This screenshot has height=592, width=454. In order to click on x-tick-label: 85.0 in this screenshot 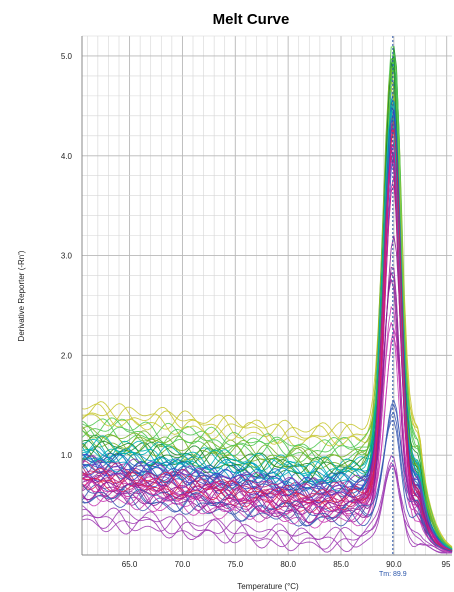, I will do `click(341, 564)`.